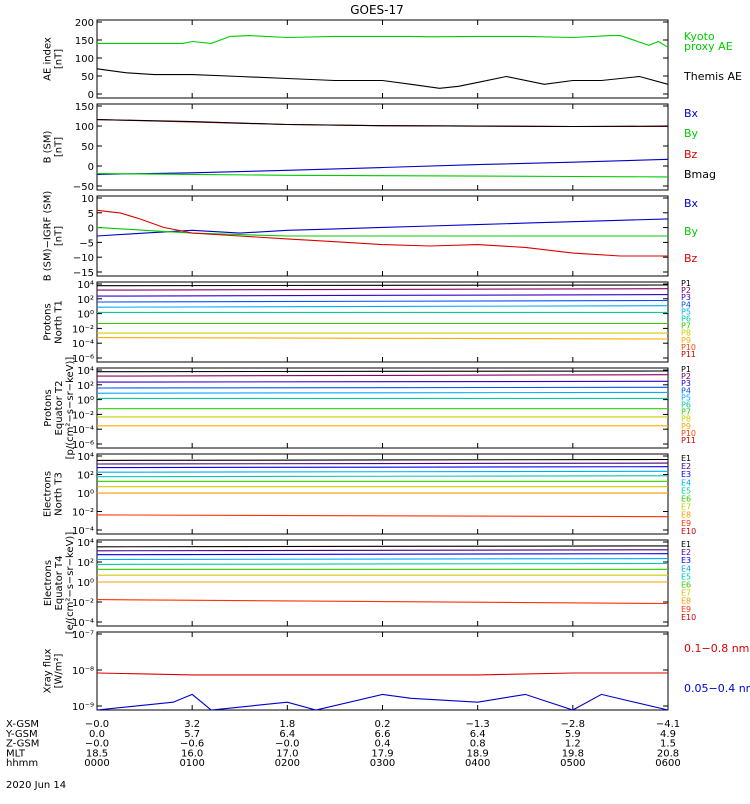 The width and height of the screenshot is (750, 804). I want to click on legend-label: E7, so click(686, 507).